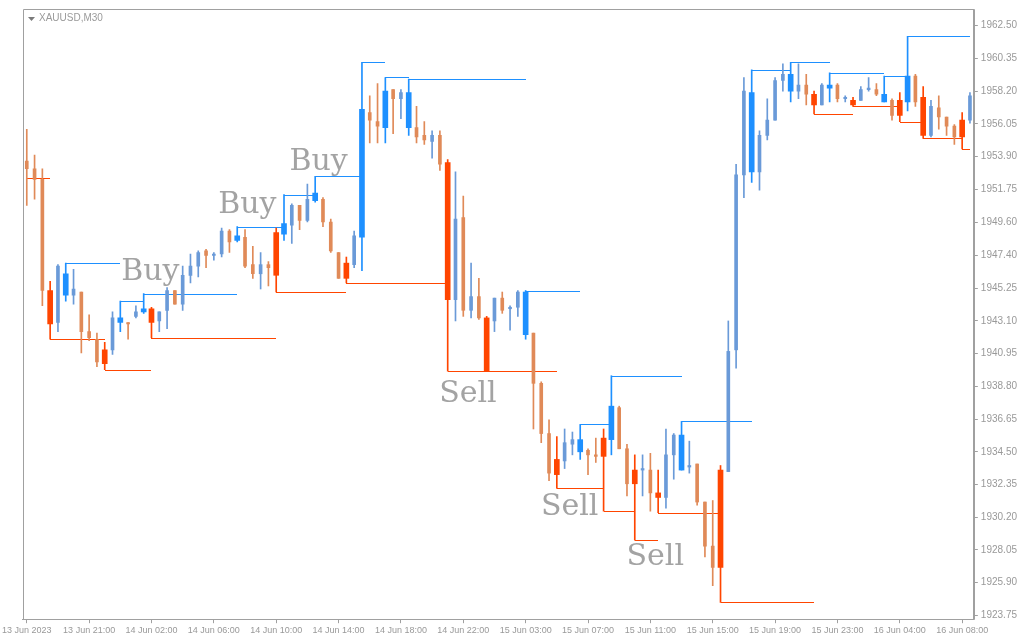 Image resolution: width=1024 pixels, height=640 pixels. I want to click on y-tick-label: 1945.25, so click(999, 287).